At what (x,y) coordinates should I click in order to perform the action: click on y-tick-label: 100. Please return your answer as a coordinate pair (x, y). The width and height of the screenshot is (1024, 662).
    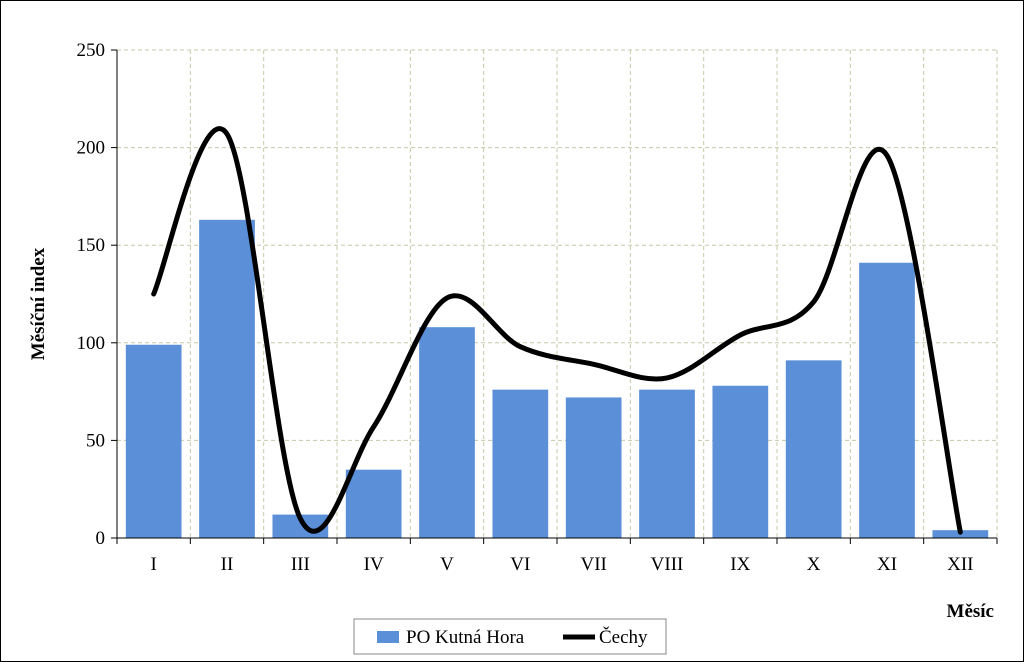
    Looking at the image, I should click on (91, 343).